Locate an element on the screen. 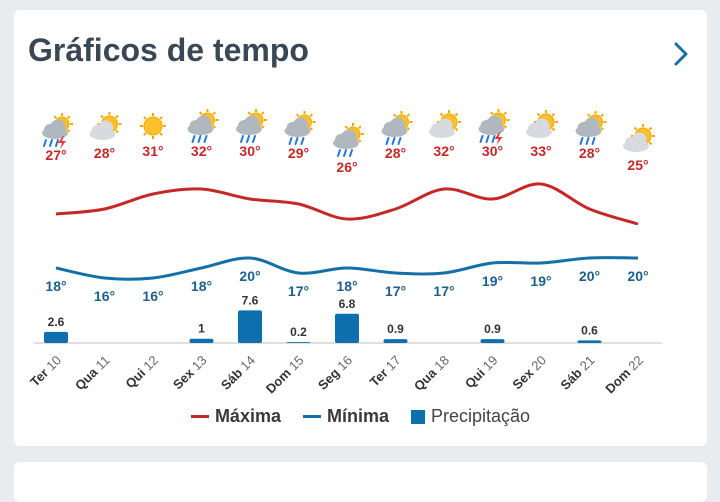 This screenshot has width=720, height=502. max-temp-label: 33° is located at coordinates (540, 151).